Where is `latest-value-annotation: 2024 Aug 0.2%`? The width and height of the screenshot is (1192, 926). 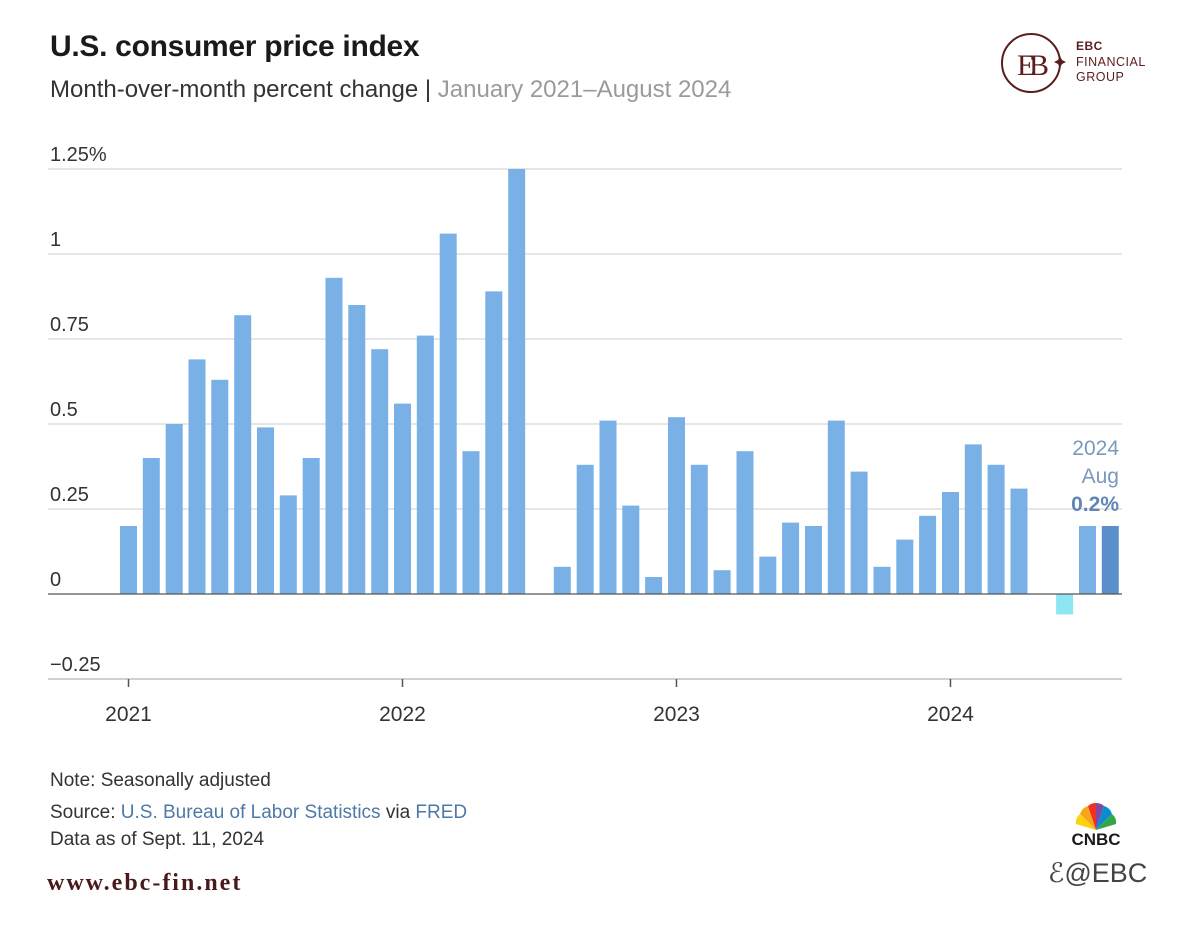
latest-value-annotation: 2024 Aug 0.2% is located at coordinates (1095, 476).